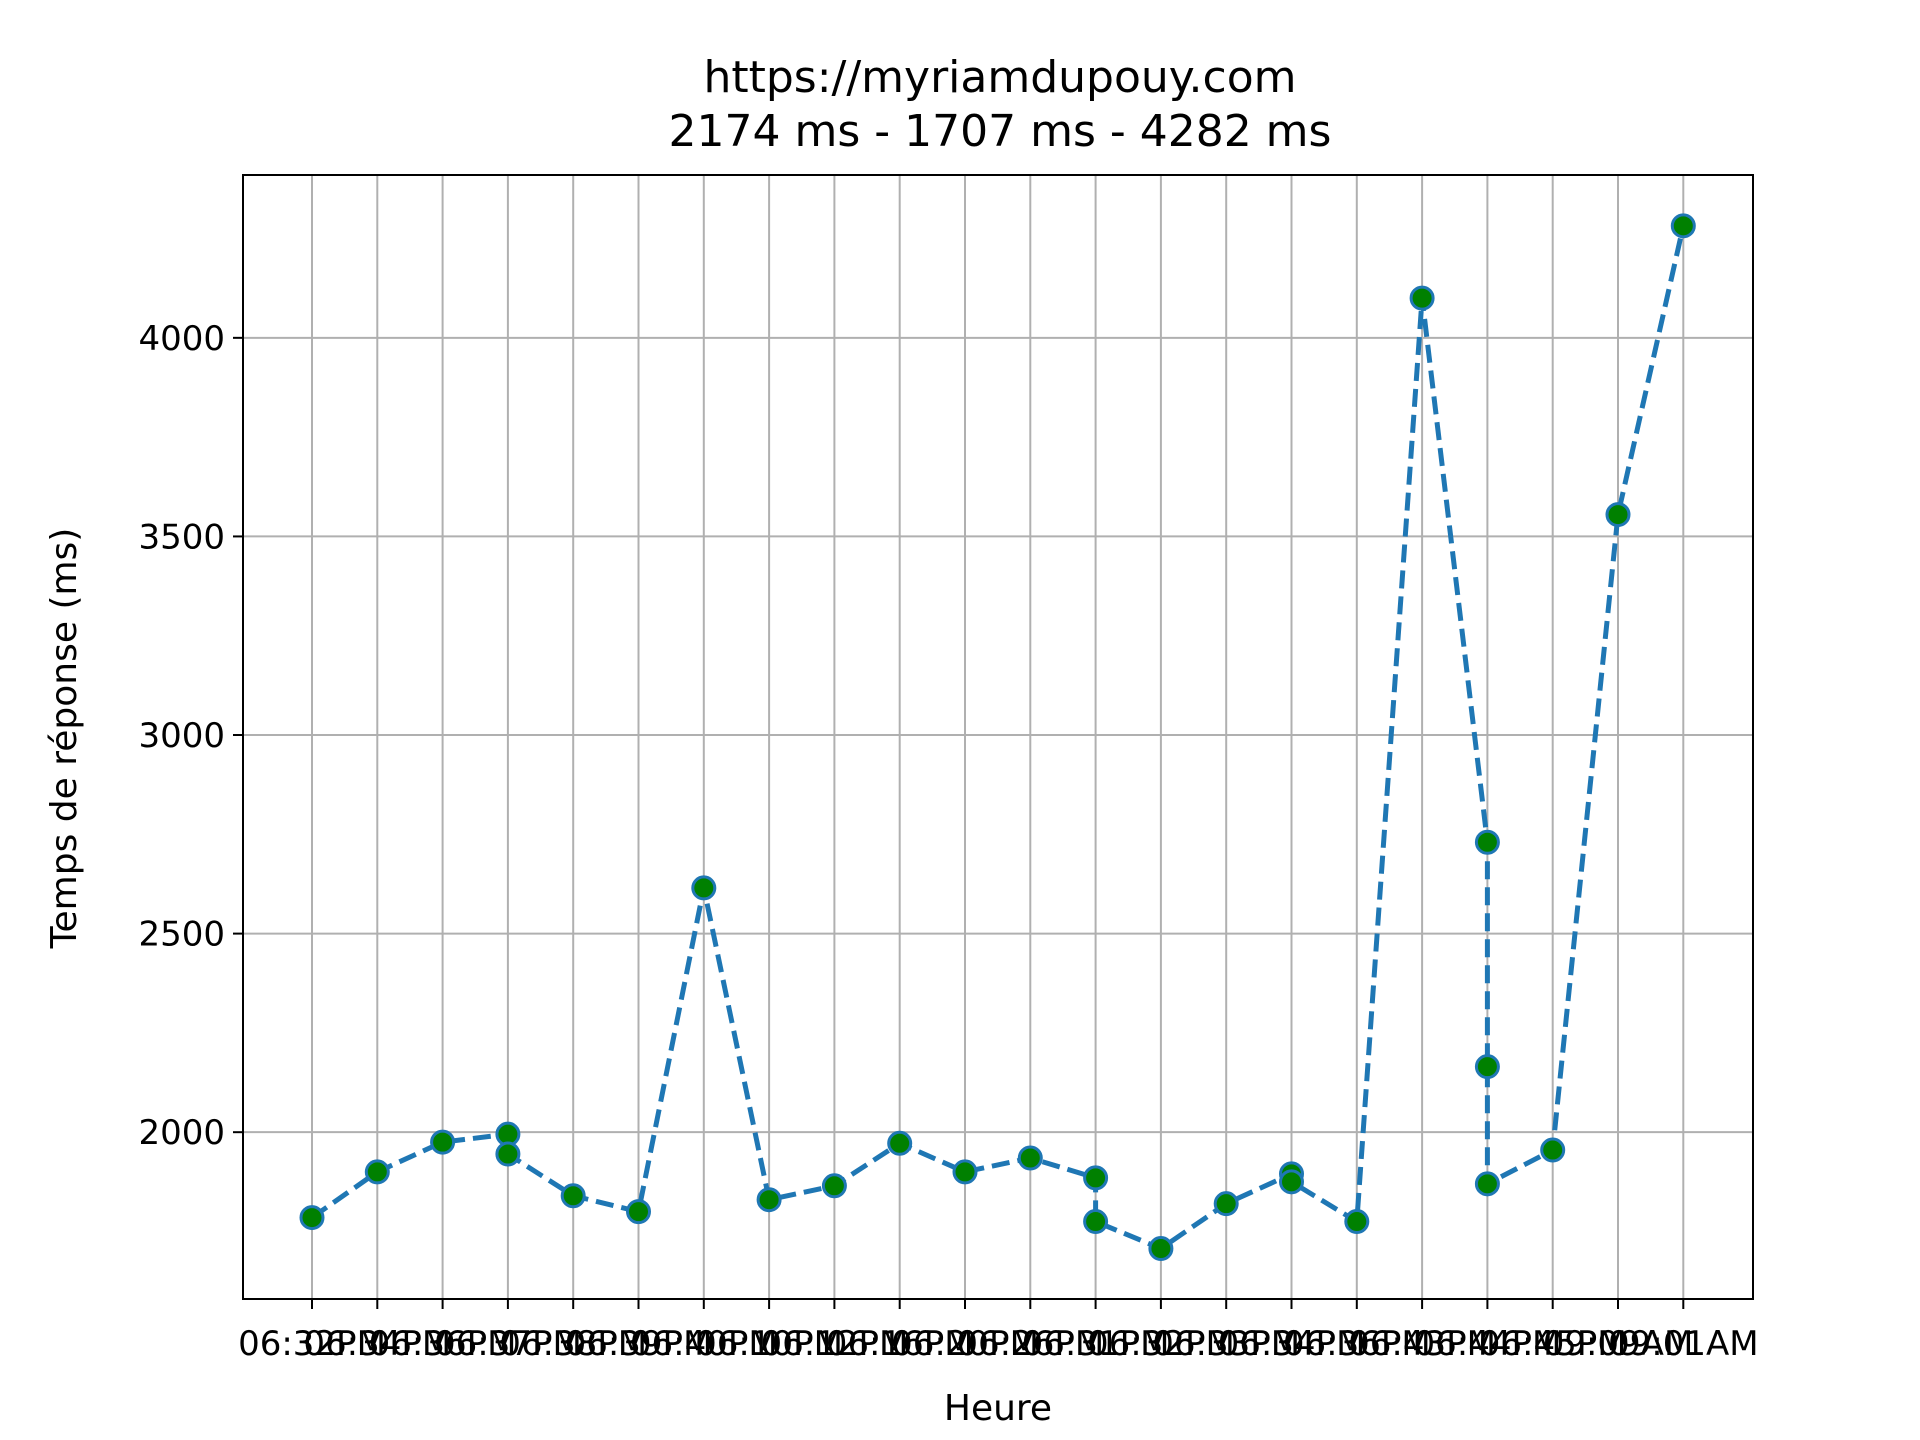 The height and width of the screenshot is (1440, 1920). I want to click on x-tick-label: 06:33PM, so click(1226, 1344).